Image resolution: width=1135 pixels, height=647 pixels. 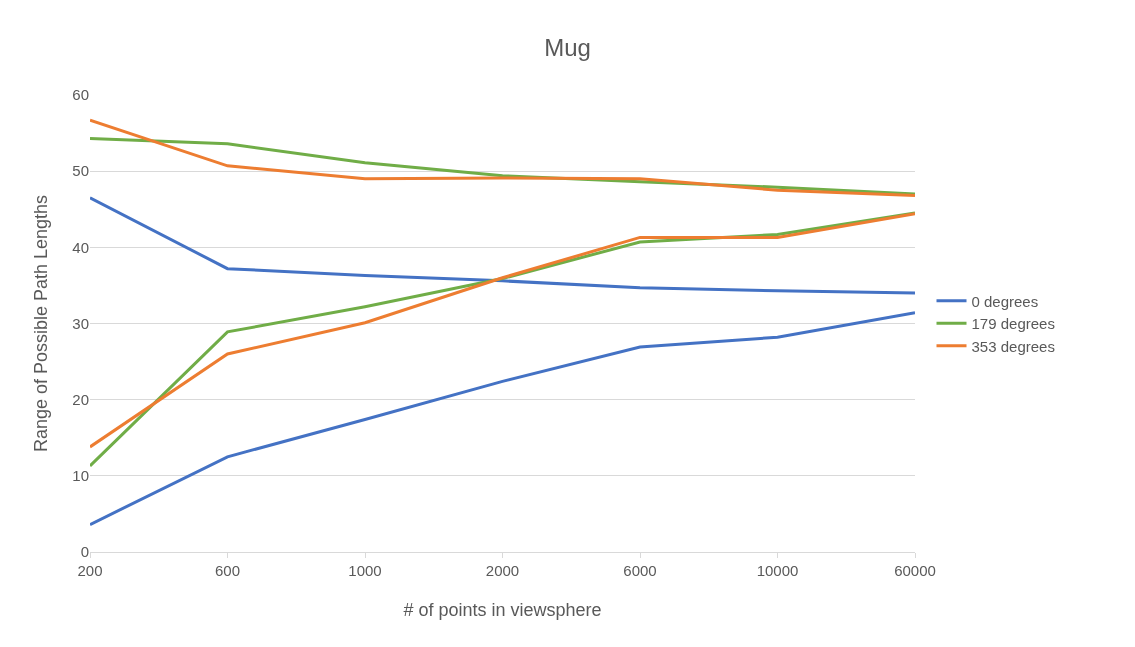 I want to click on chart-title: Mug, so click(x=567, y=47).